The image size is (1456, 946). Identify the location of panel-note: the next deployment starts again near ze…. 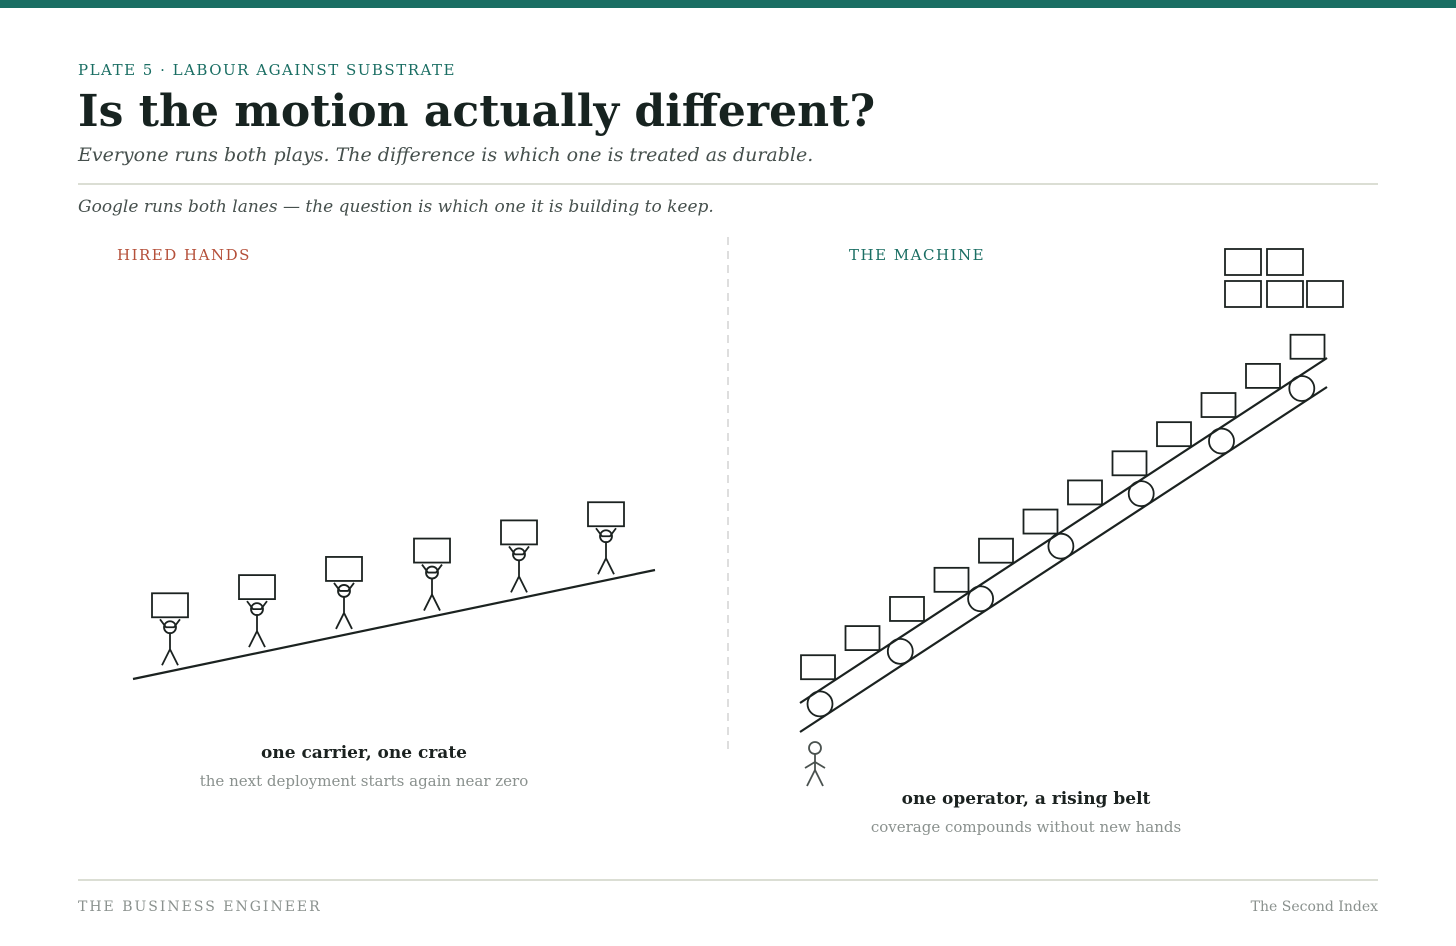
(364, 781).